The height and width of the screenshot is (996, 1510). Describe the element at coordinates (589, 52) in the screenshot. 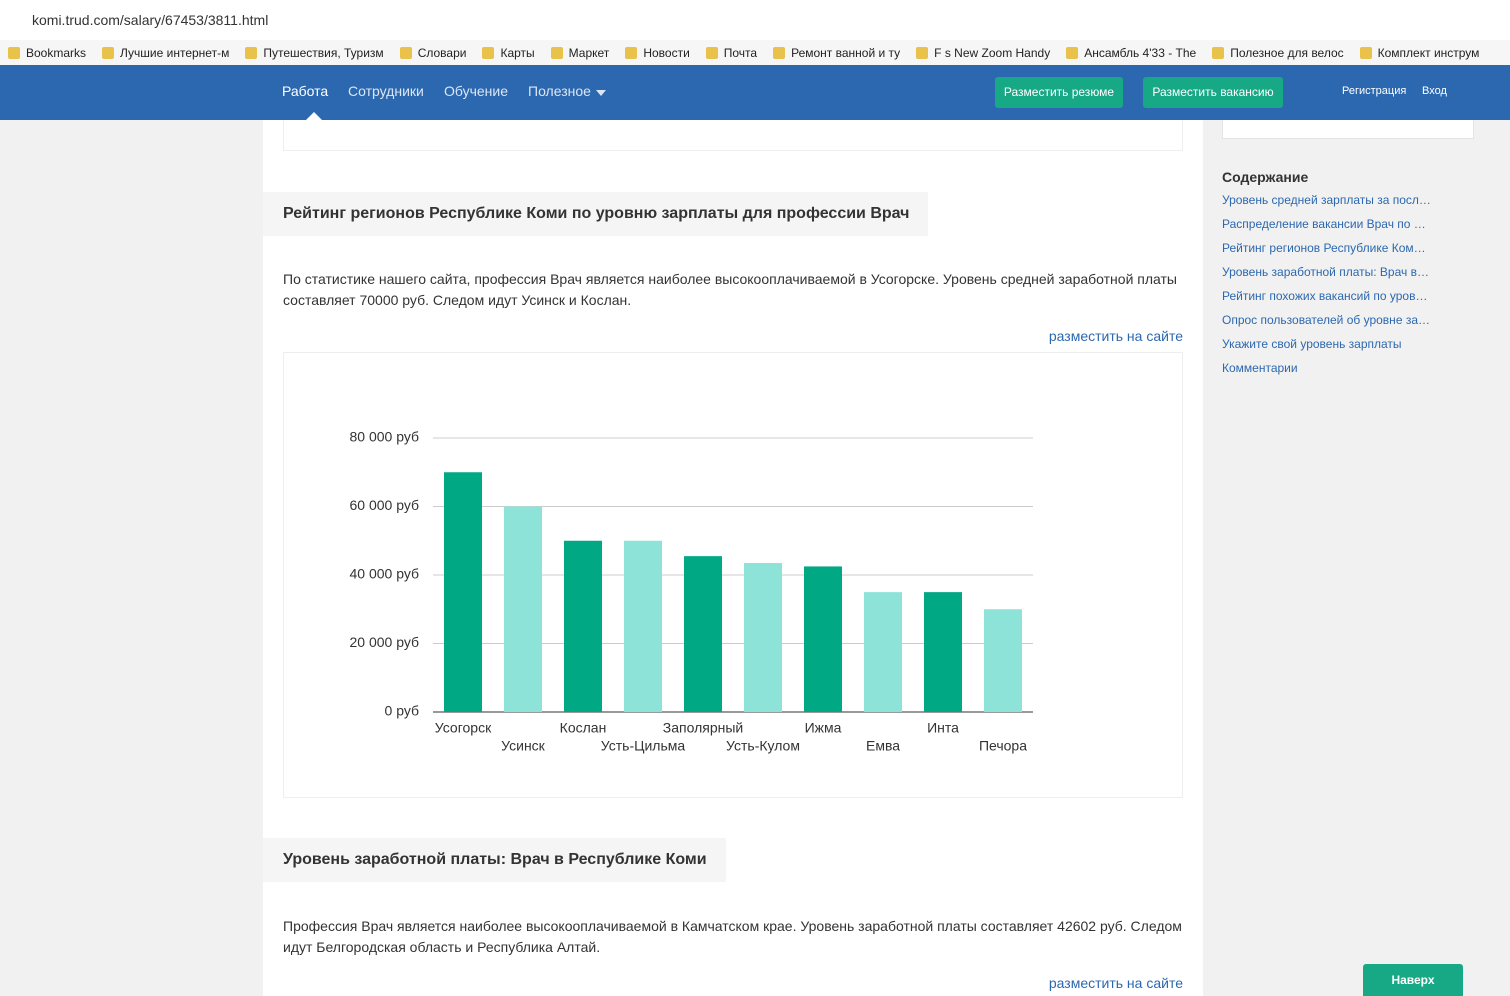

I see `bookmark-label: Маркет` at that location.